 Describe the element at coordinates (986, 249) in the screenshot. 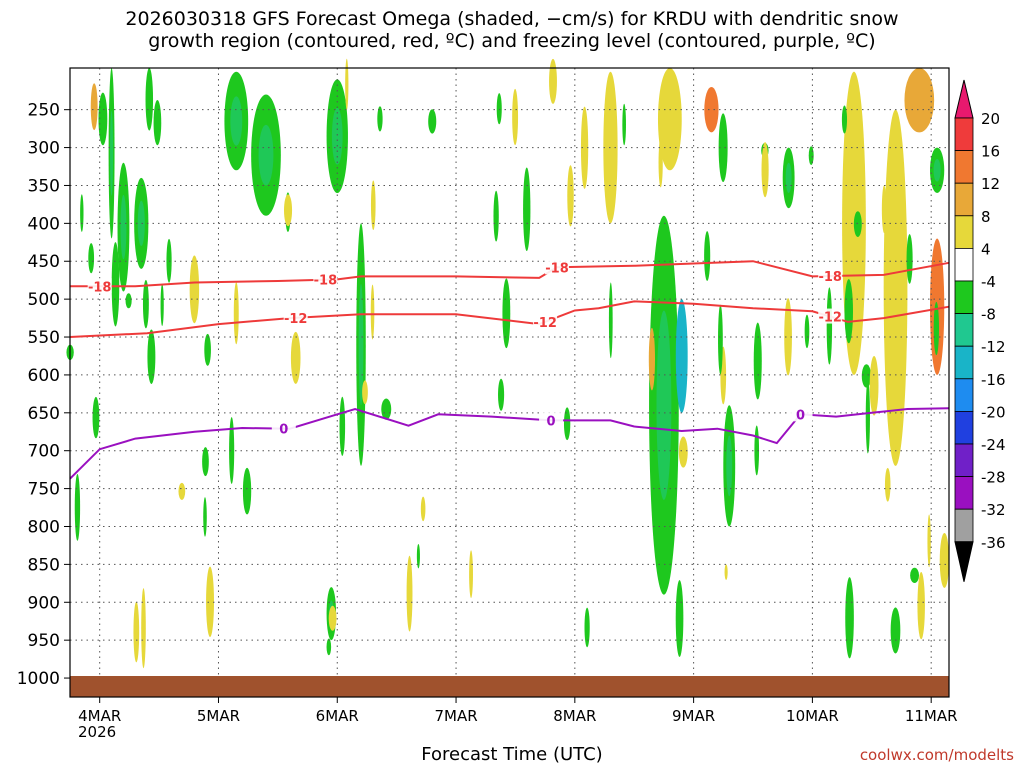

I see `colorbar-tick-label: 4` at that location.